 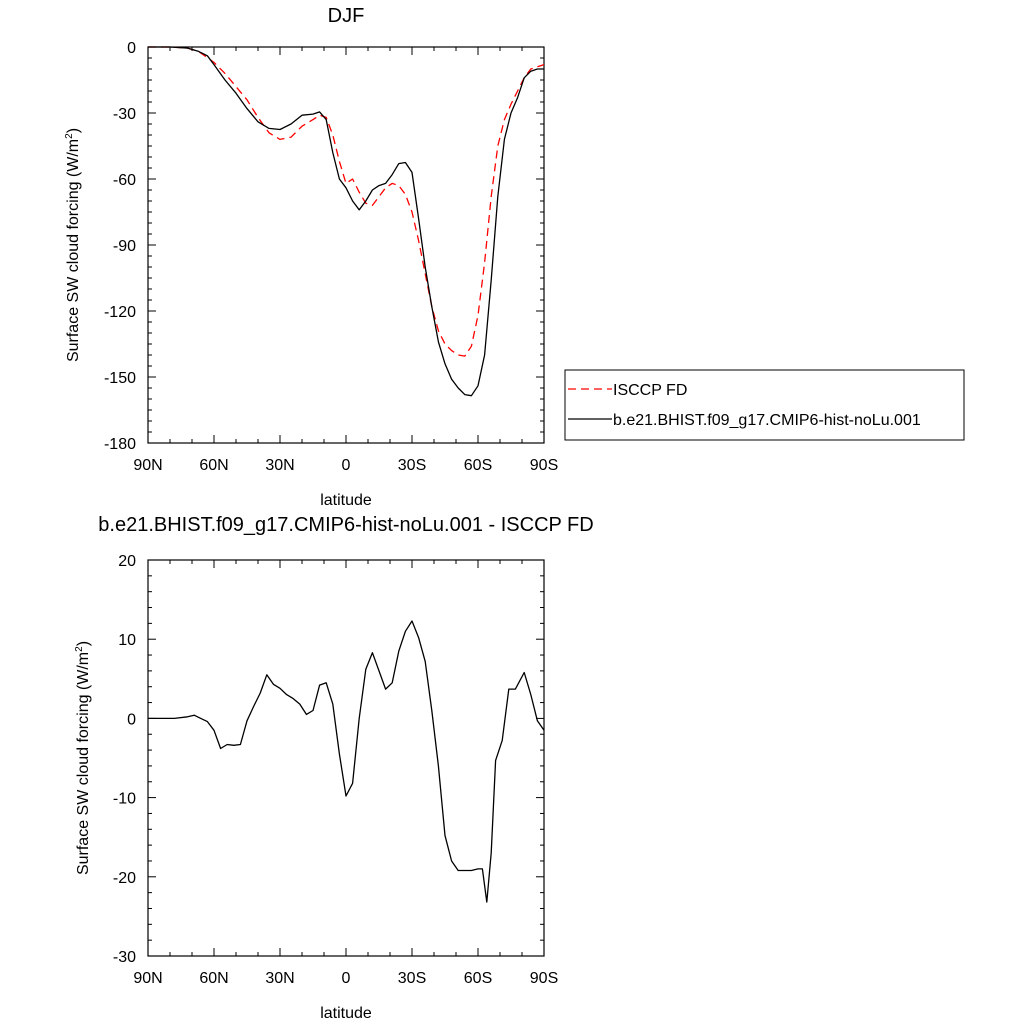 What do you see at coordinates (73, 245) in the screenshot?
I see `chart1-y-axis-label: Surface SW cloud forcing (W/m2)` at bounding box center [73, 245].